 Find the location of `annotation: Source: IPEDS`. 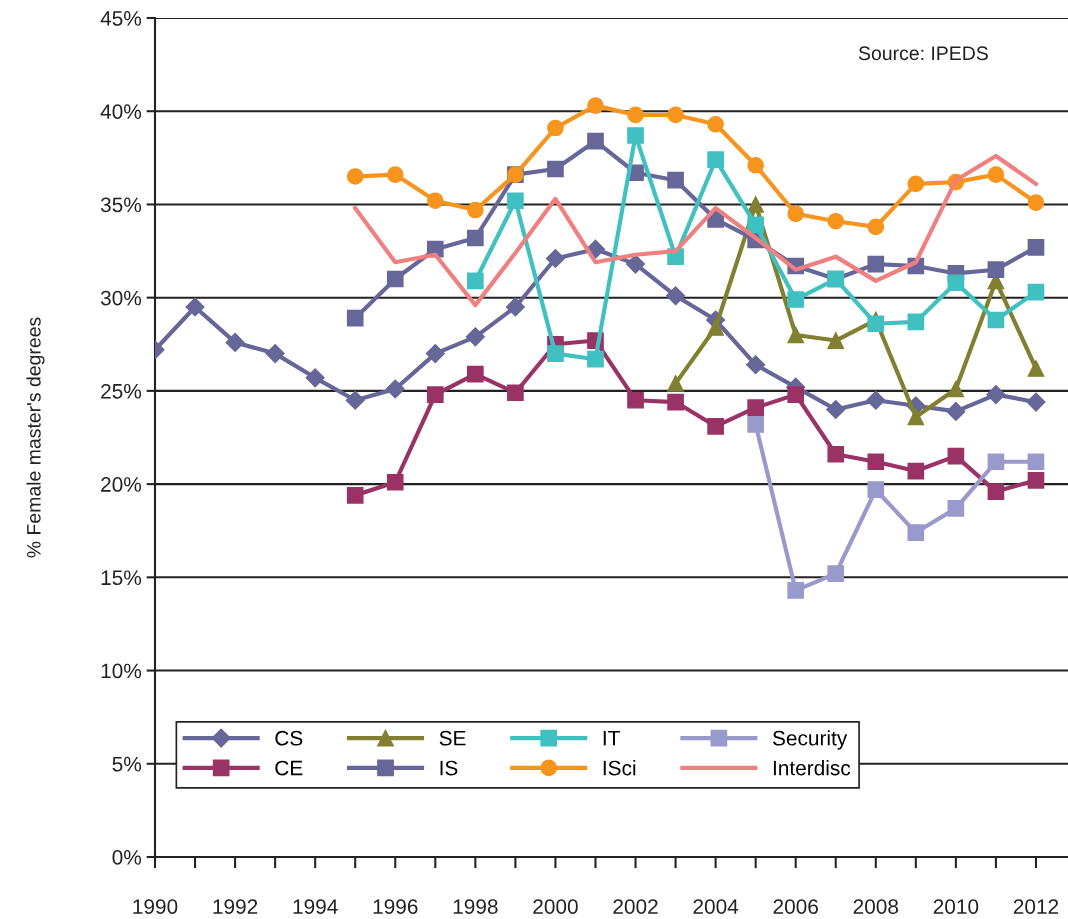

annotation: Source: IPEDS is located at coordinates (923, 53).